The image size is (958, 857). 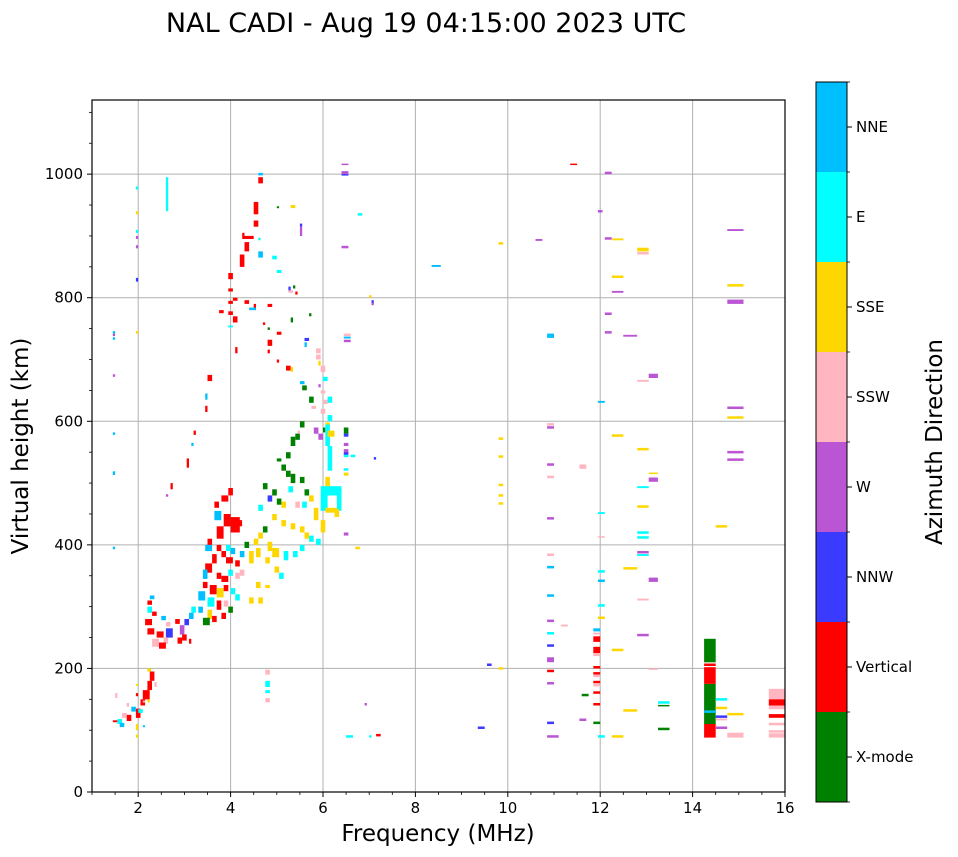 I want to click on colorbar-tick-label: SSW, so click(x=873, y=397).